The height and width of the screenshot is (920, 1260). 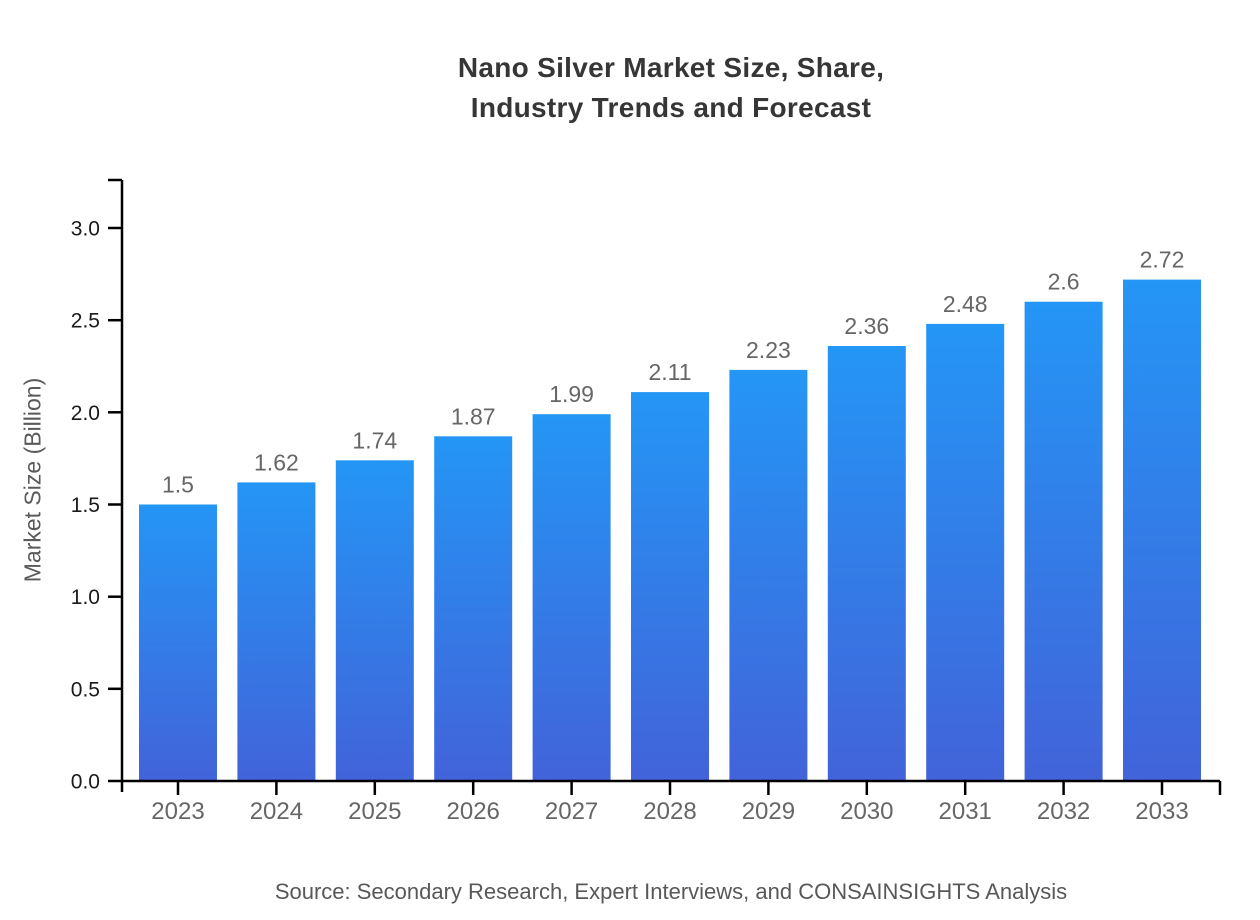 I want to click on bar-value-label: 2.23, so click(x=768, y=350).